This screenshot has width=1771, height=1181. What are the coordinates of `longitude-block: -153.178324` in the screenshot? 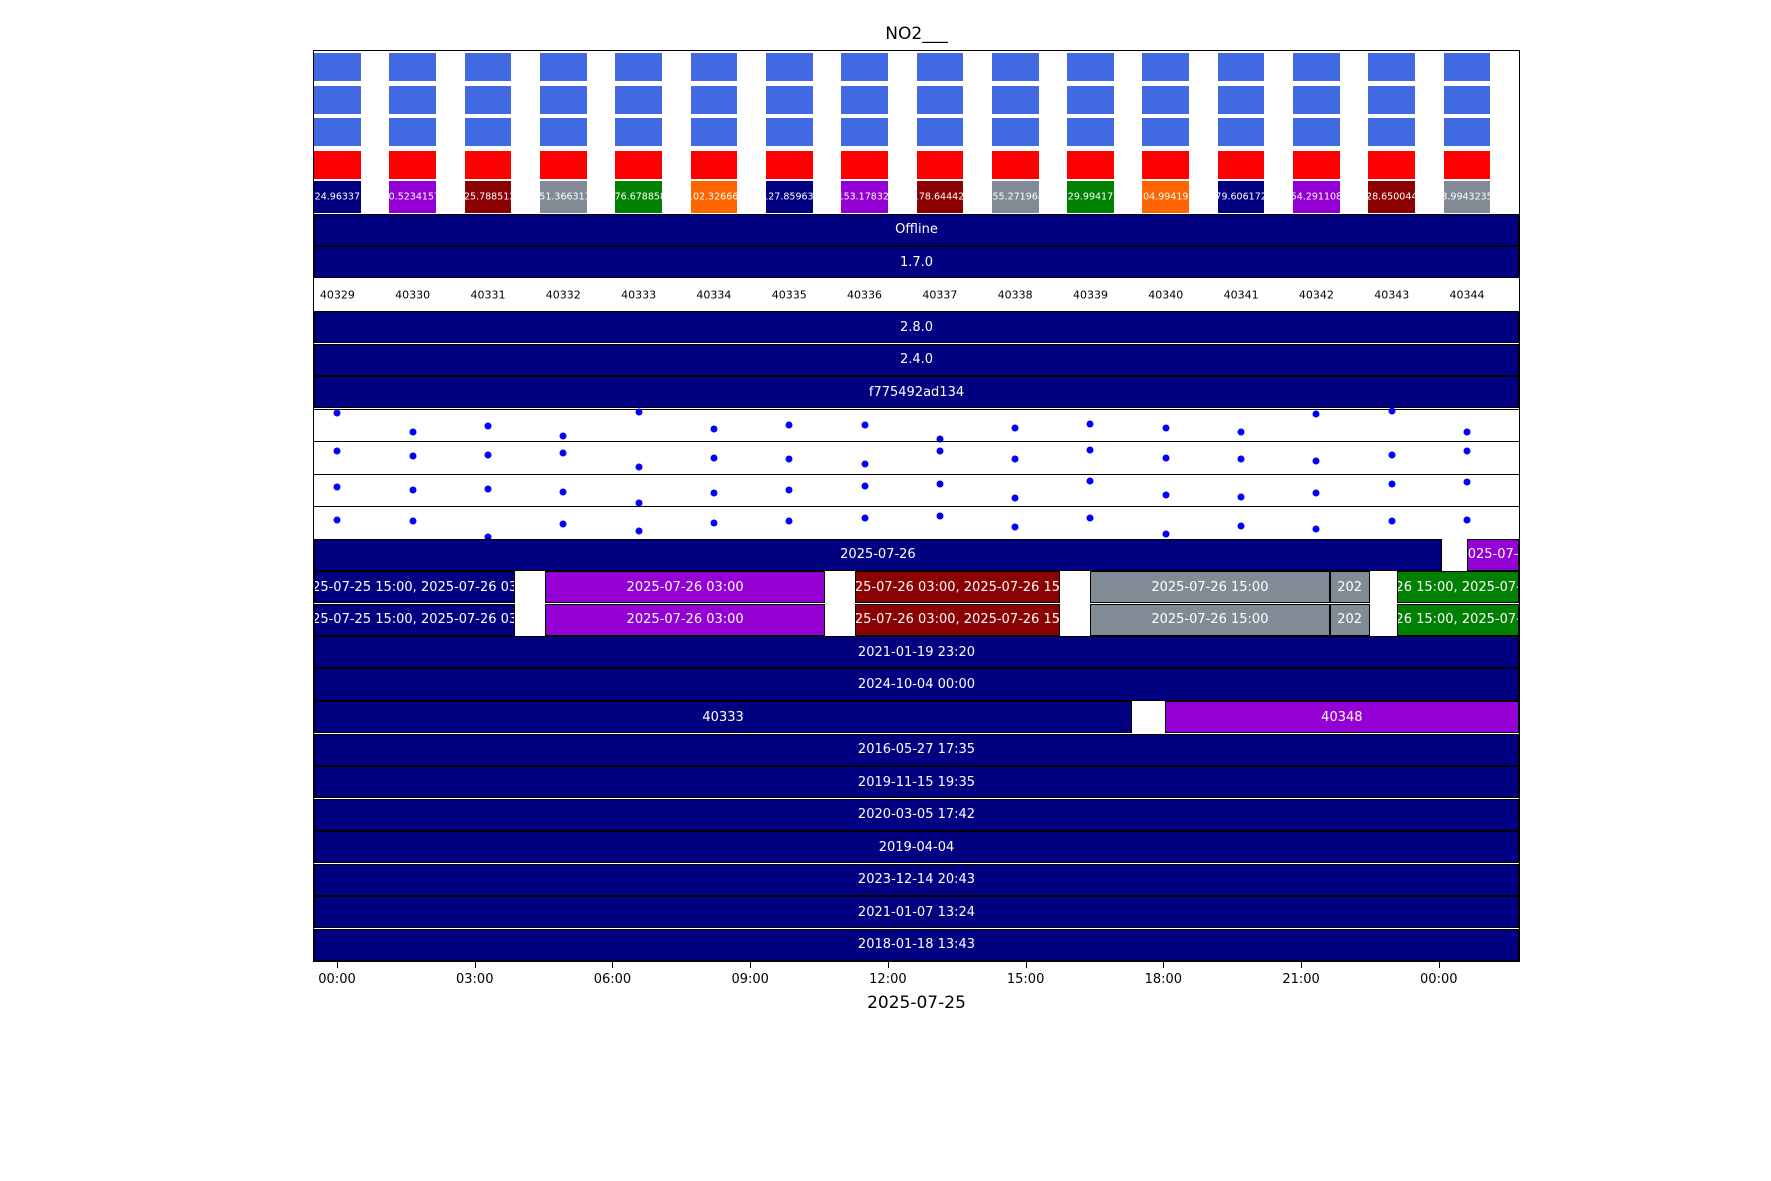 It's located at (864, 197).